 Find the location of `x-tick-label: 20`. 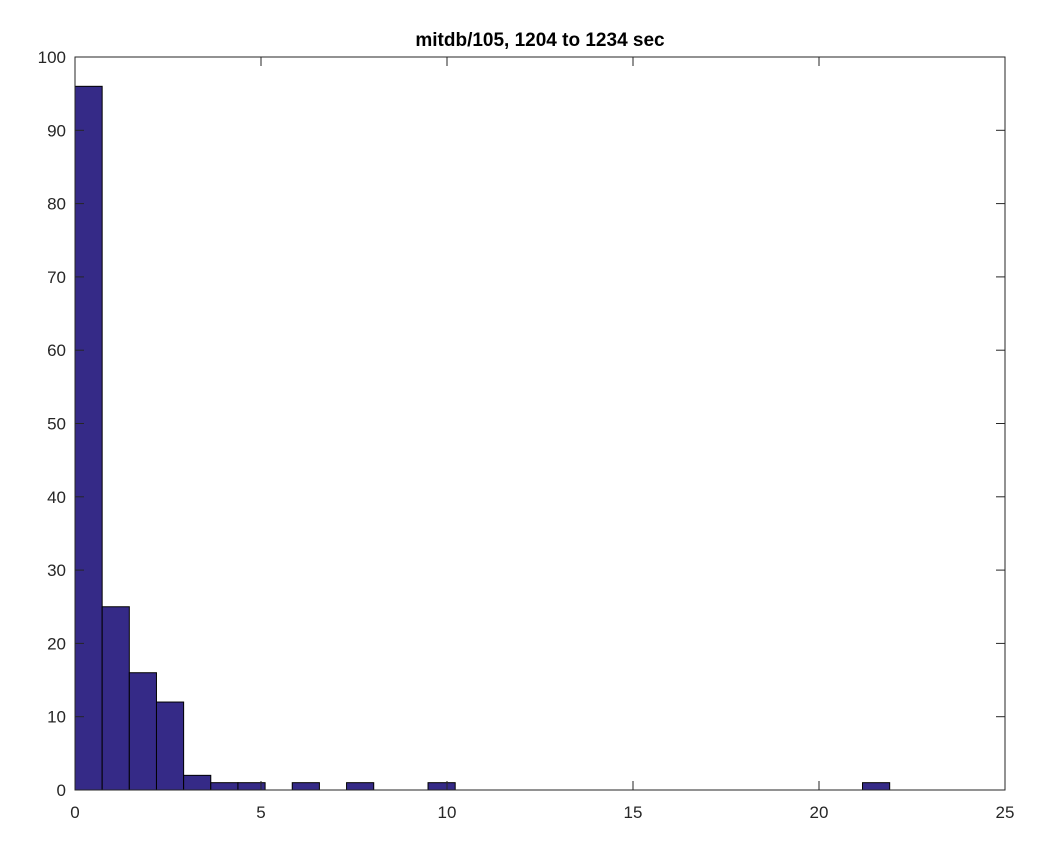

x-tick-label: 20 is located at coordinates (819, 812).